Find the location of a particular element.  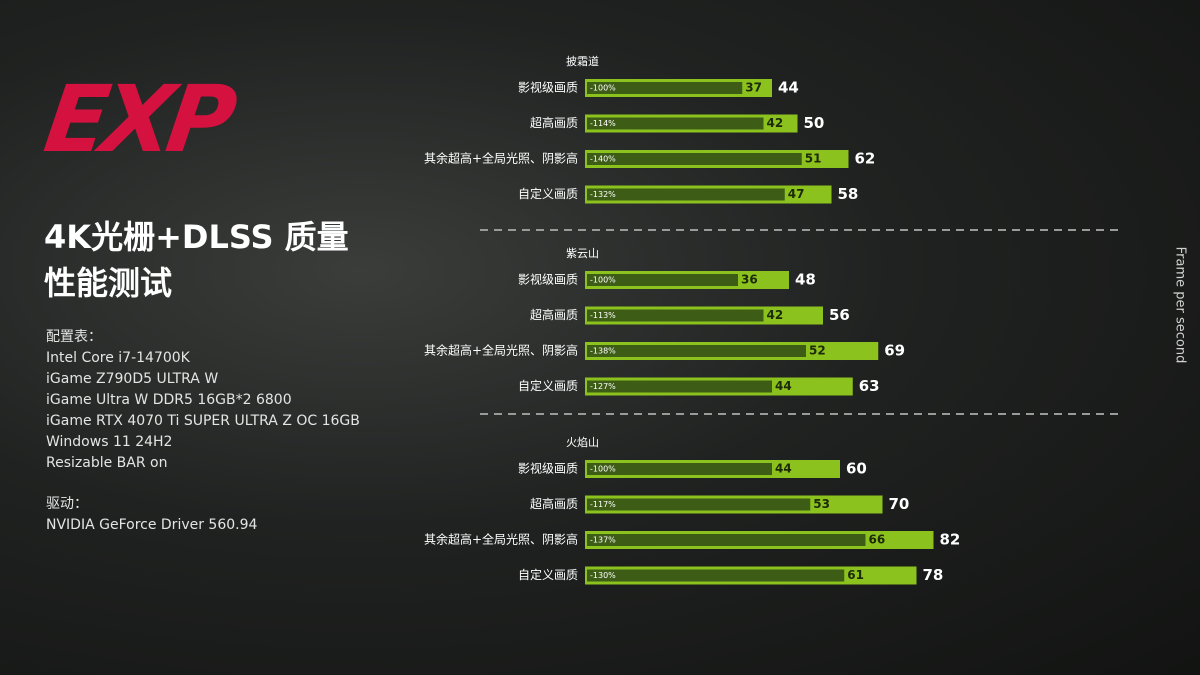

value-label: 37 is located at coordinates (753, 88).